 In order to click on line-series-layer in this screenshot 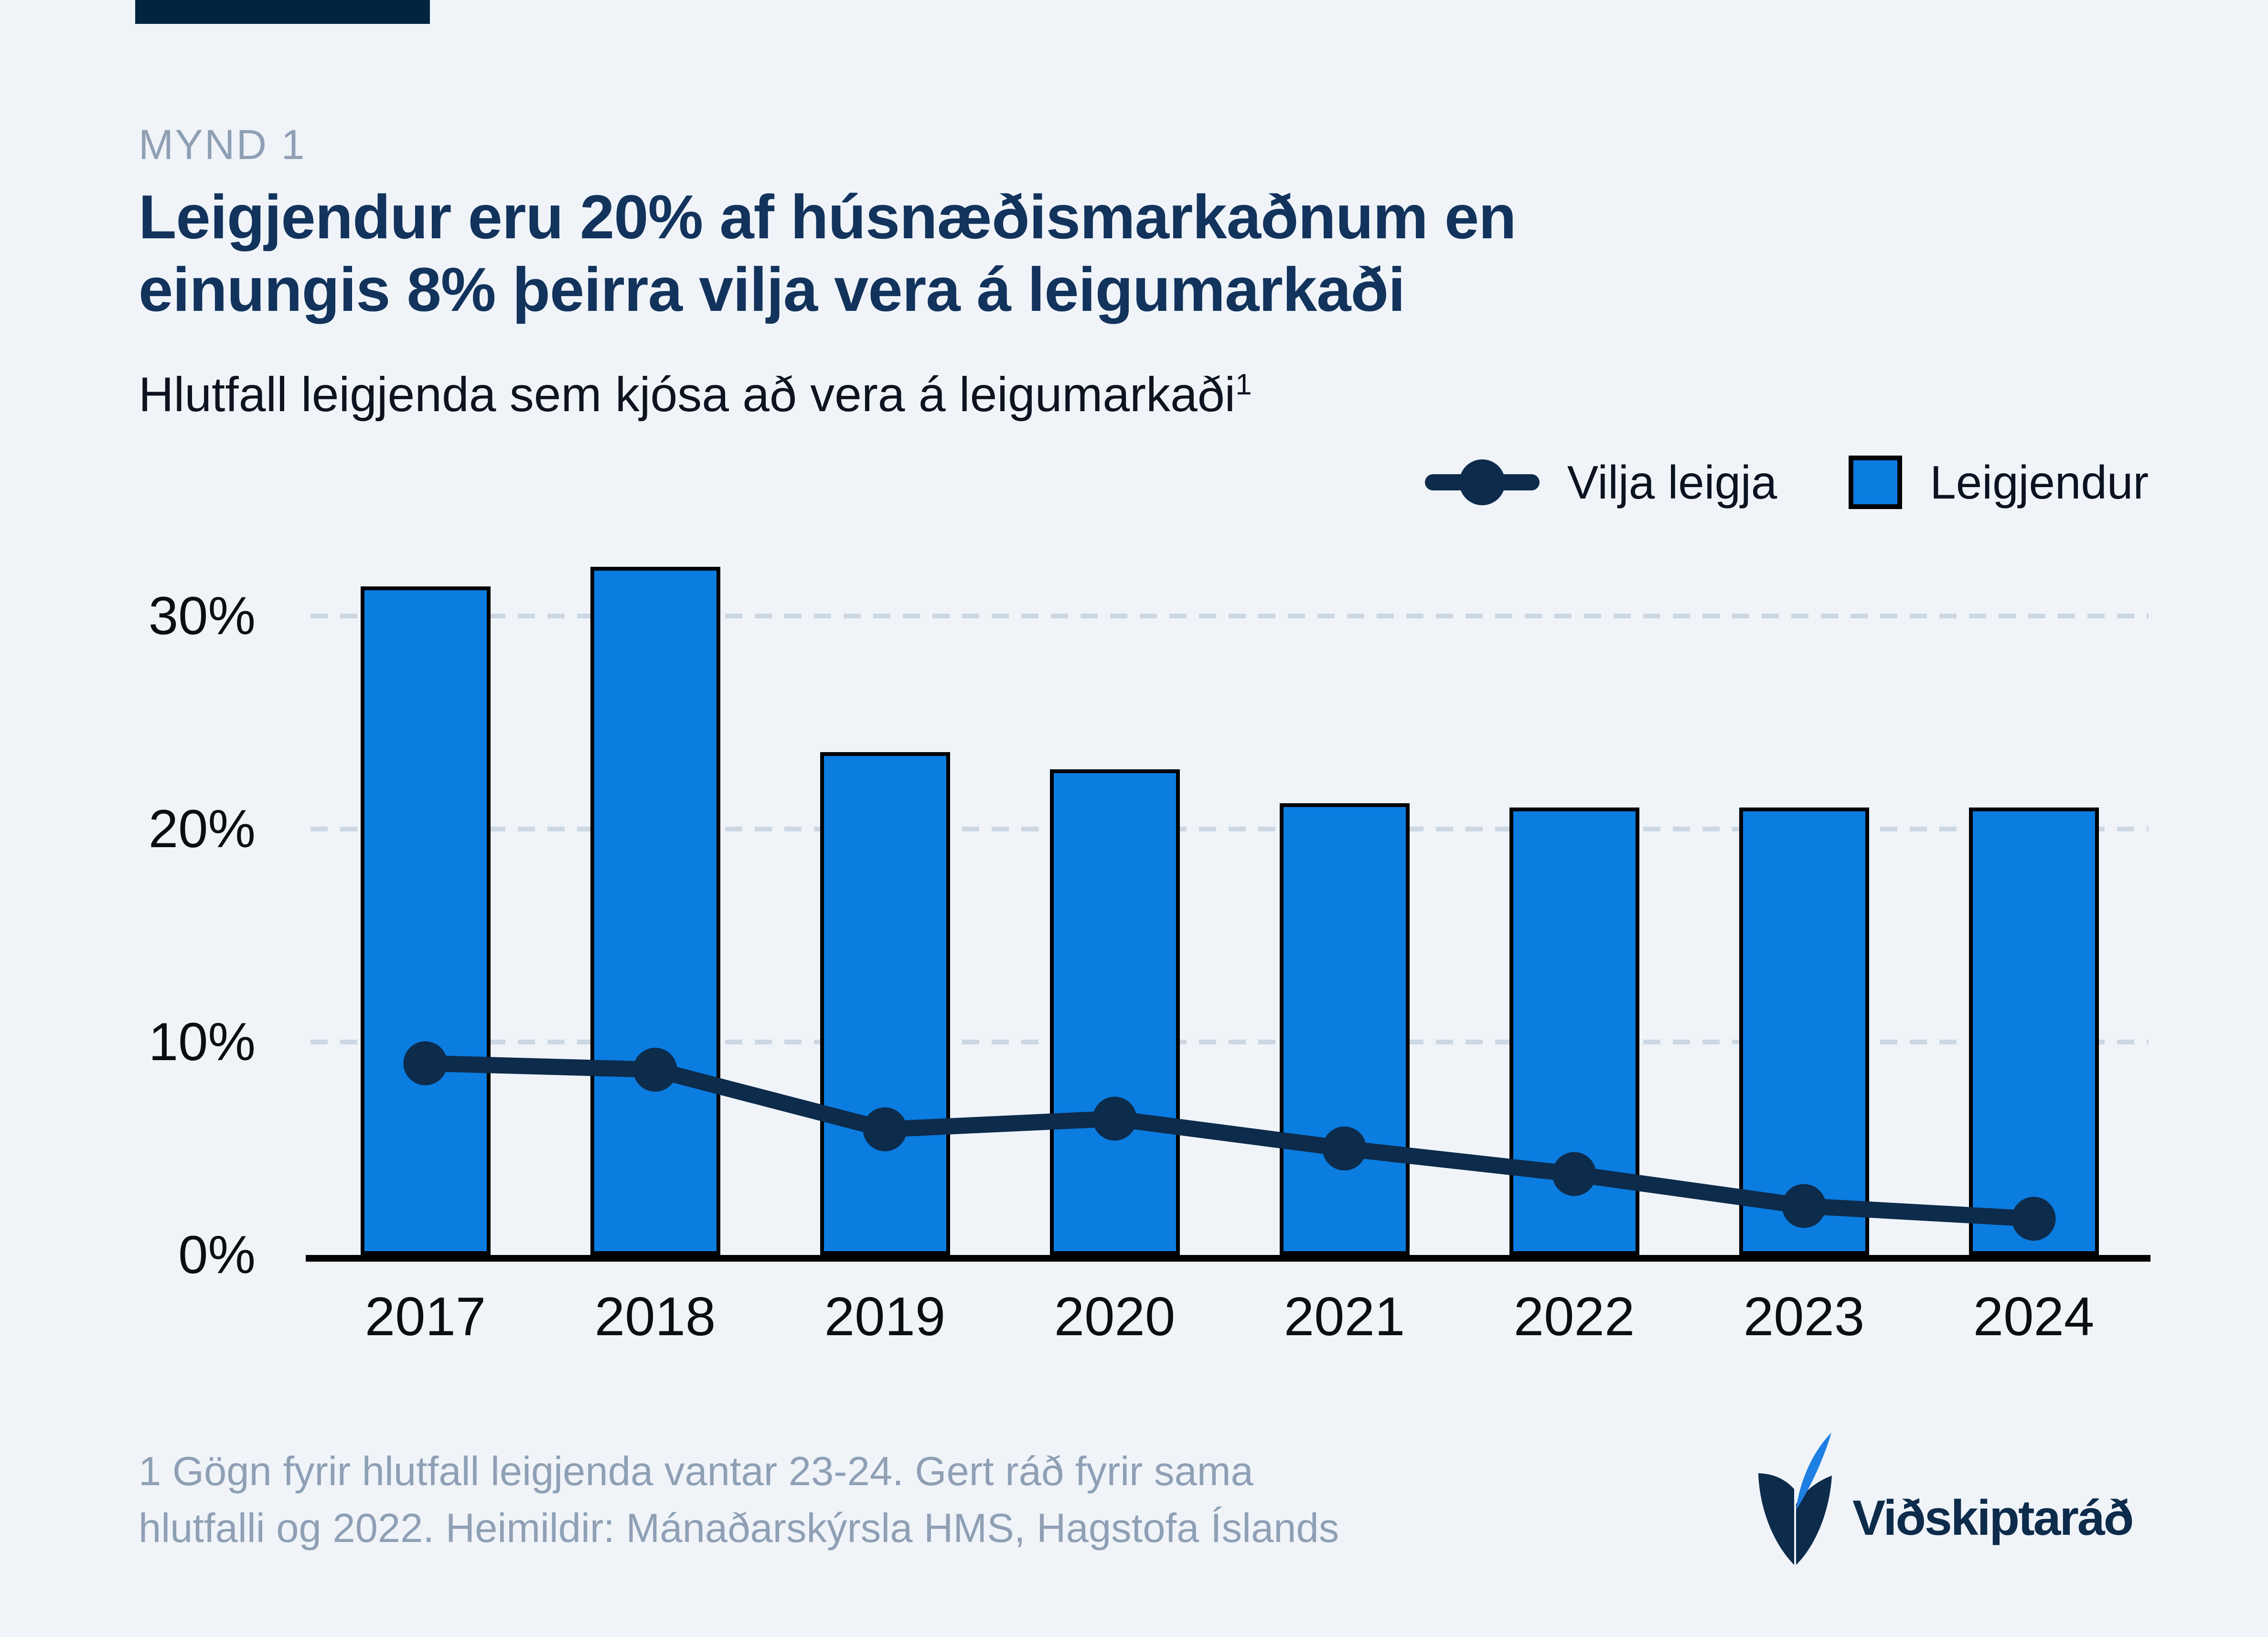, I will do `click(1230, 1141)`.